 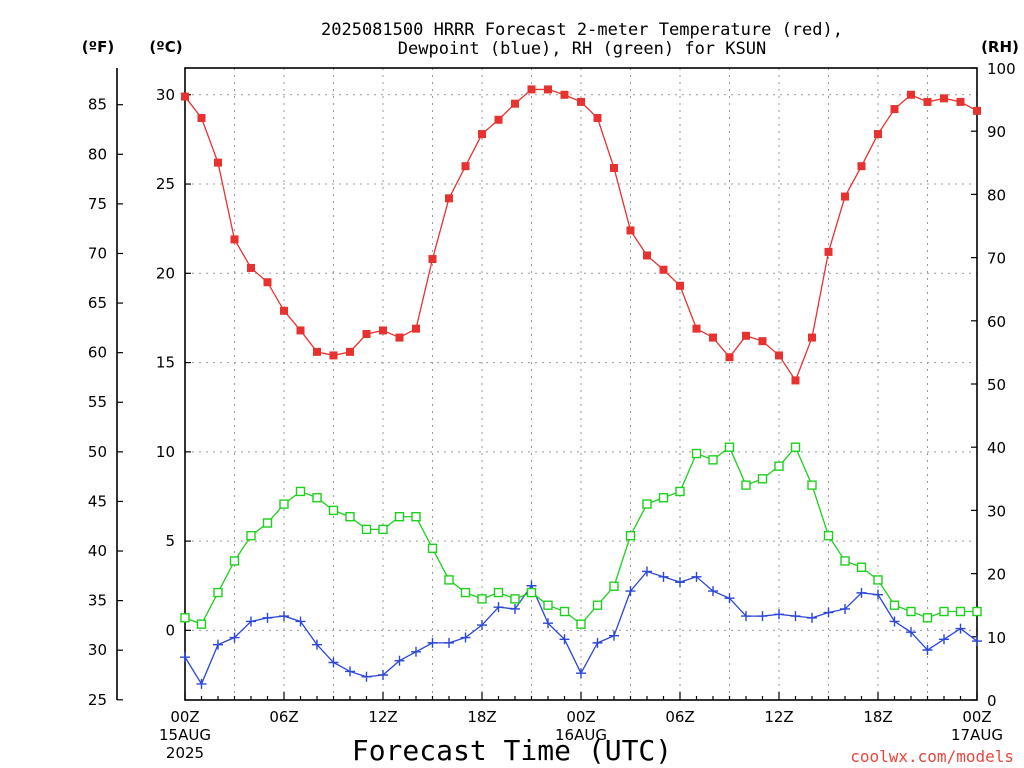 What do you see at coordinates (185, 735) in the screenshot?
I see `x-tick-label: 15AUG` at bounding box center [185, 735].